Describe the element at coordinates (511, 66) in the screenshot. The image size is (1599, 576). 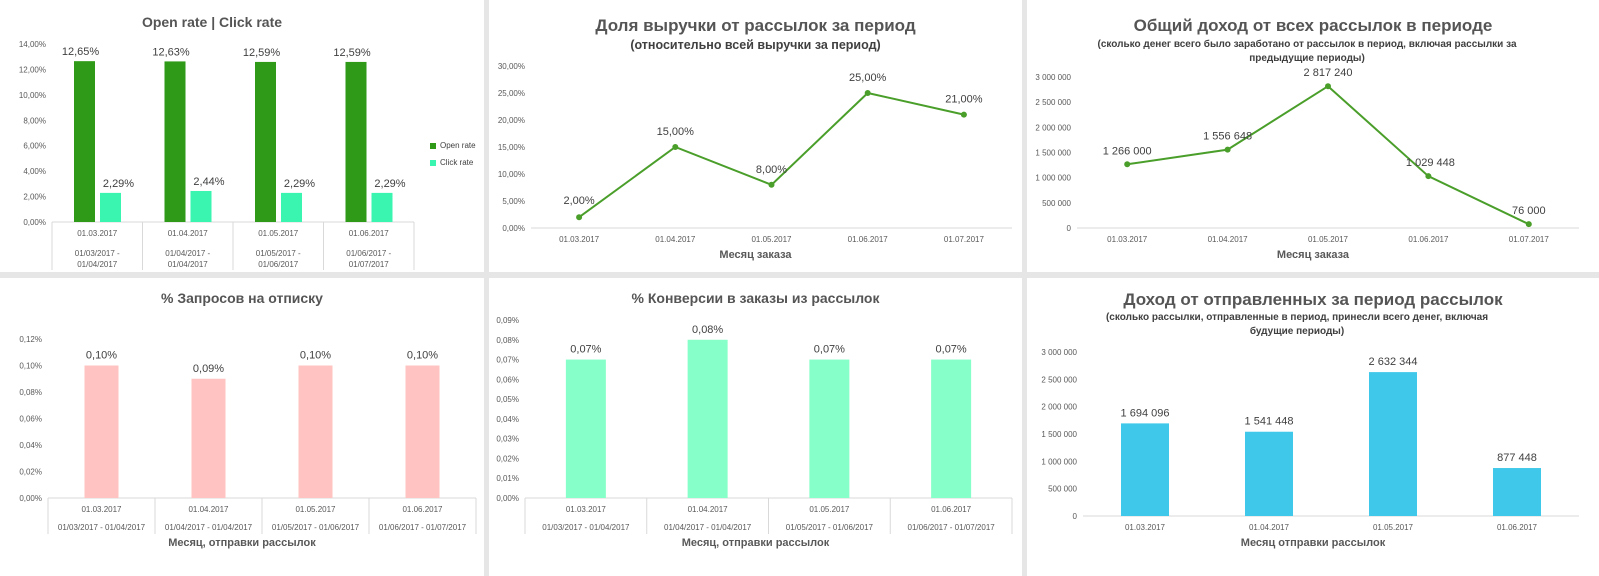
I see `y-tick-label: 30,00%` at that location.